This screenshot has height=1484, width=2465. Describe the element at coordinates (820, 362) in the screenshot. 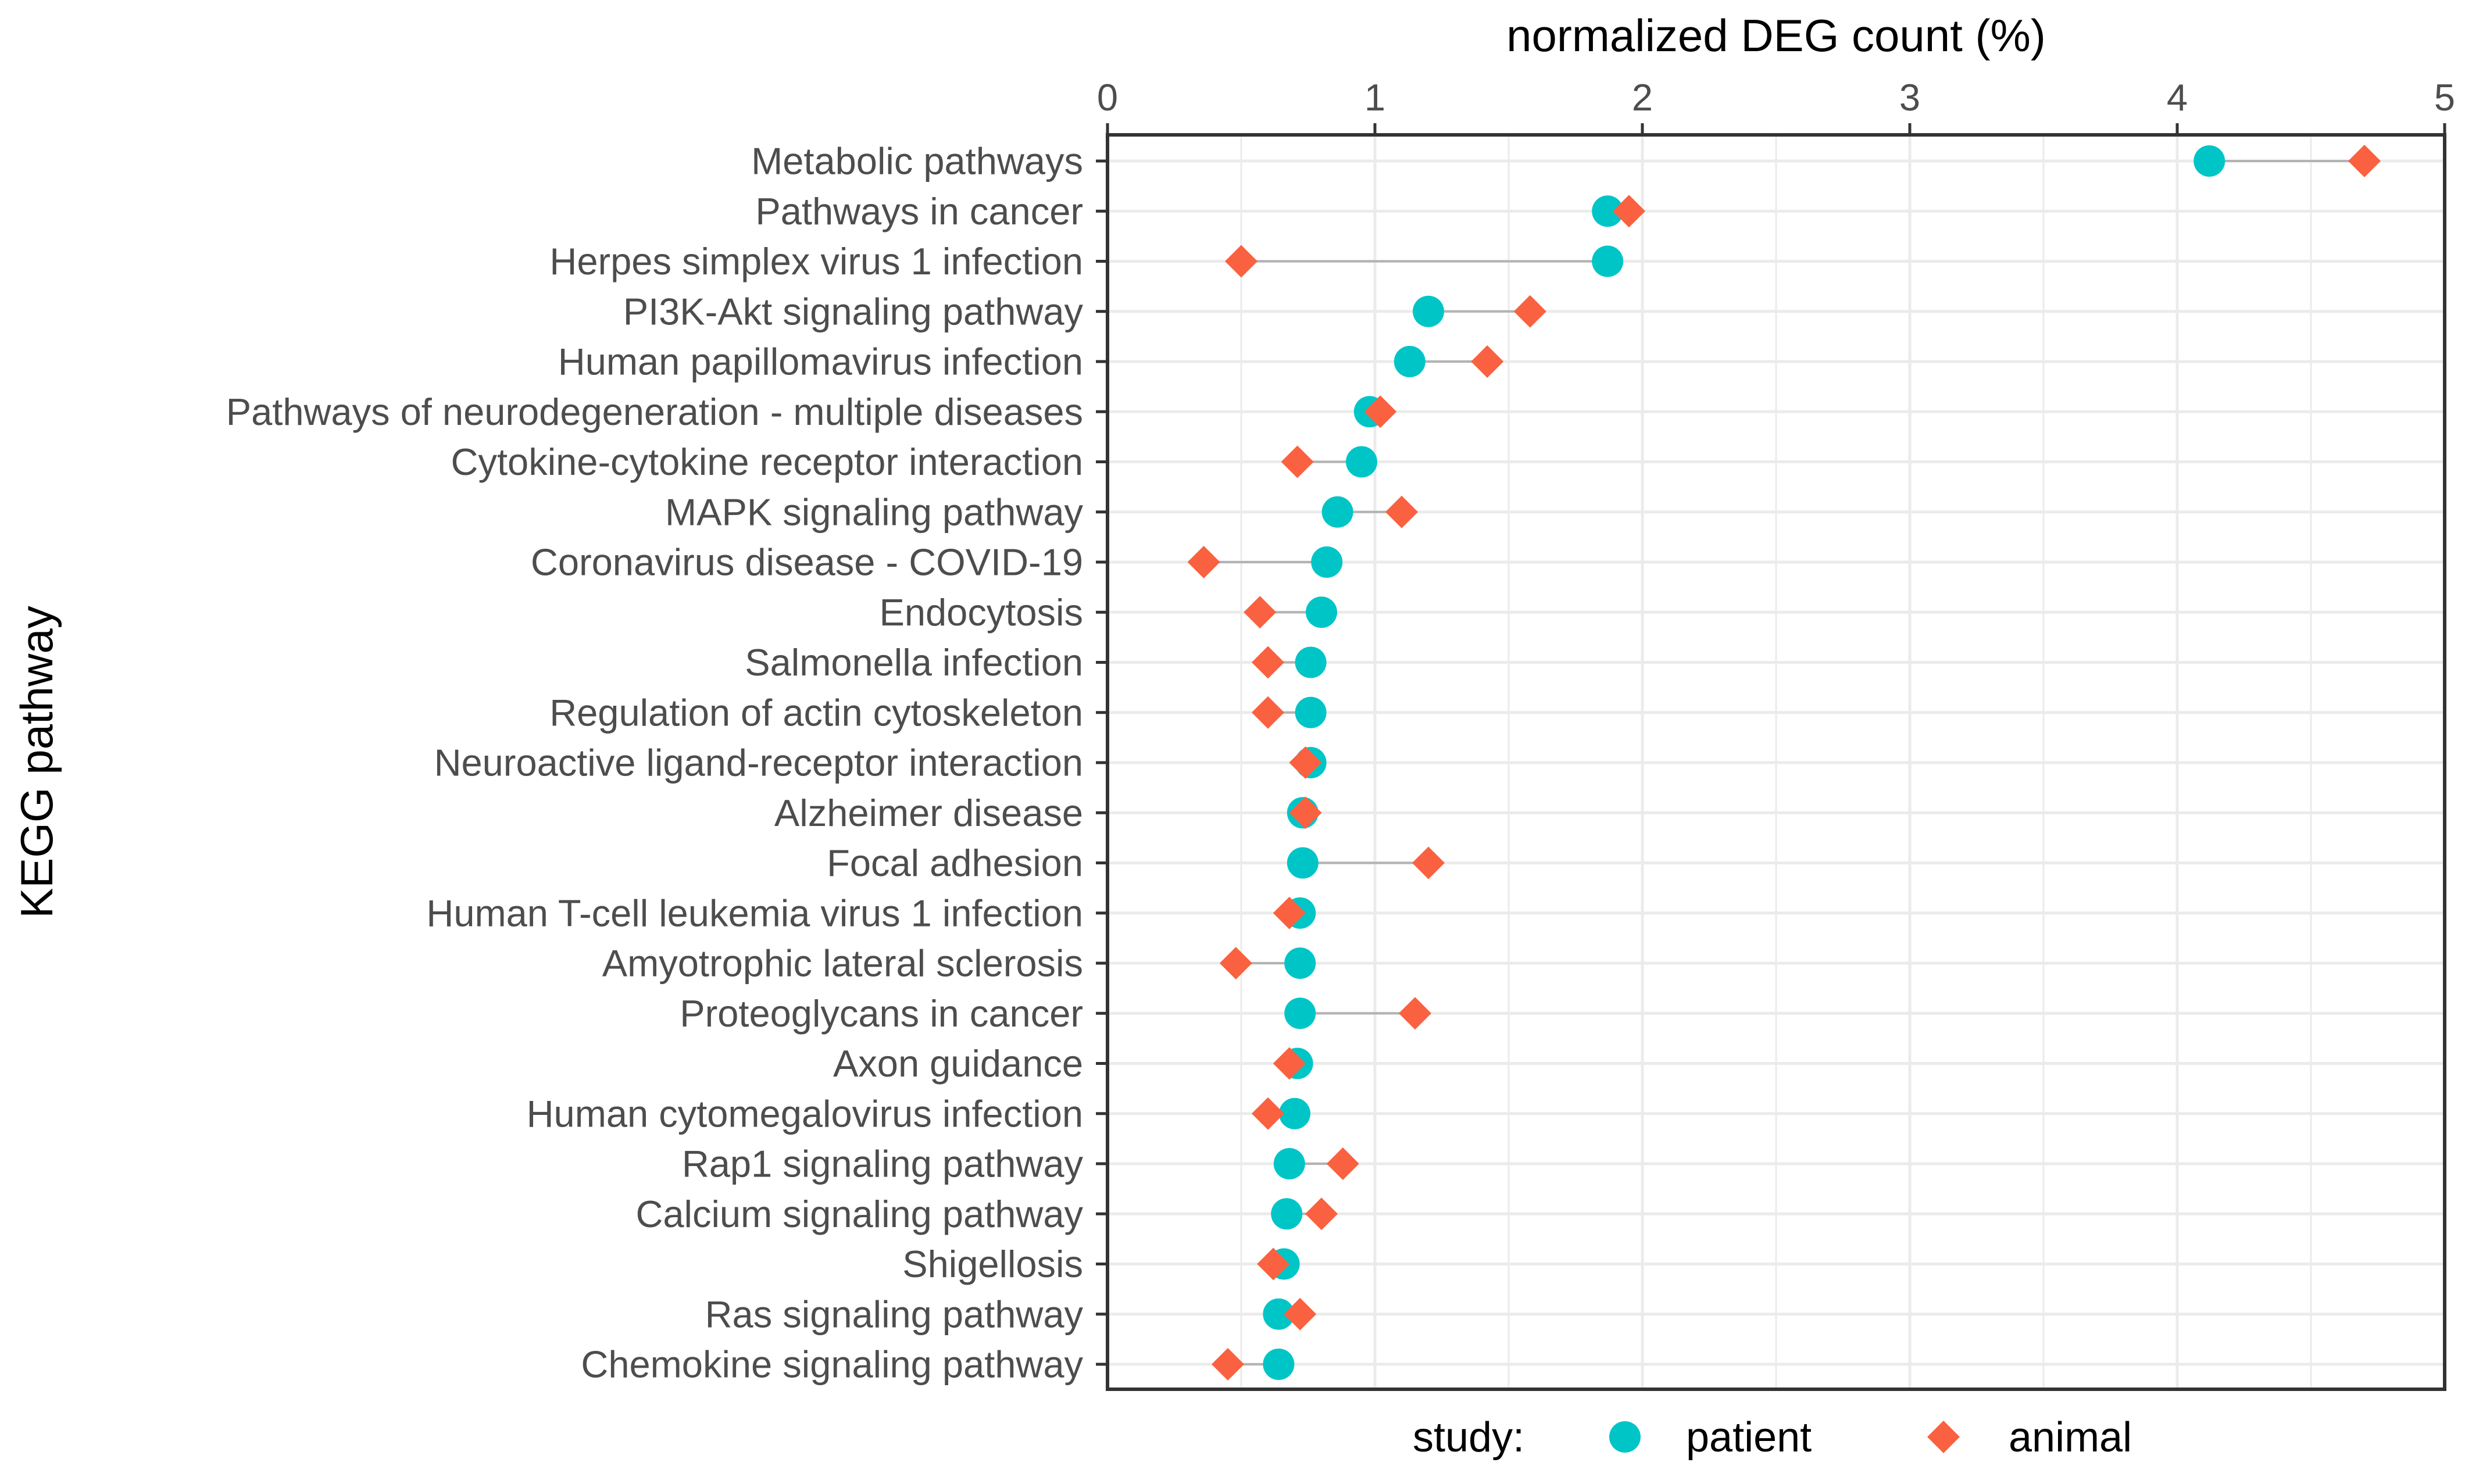

I see `y-tick-label: Human papillomavirus infection` at that location.